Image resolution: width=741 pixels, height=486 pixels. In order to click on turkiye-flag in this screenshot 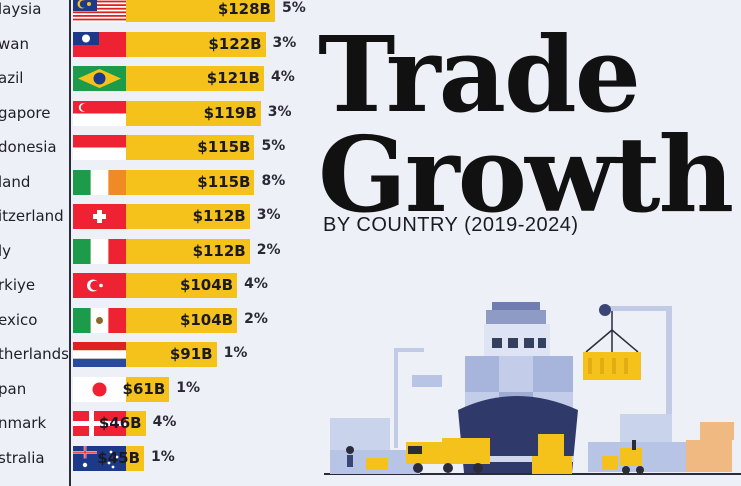, I will do `click(99, 285)`.